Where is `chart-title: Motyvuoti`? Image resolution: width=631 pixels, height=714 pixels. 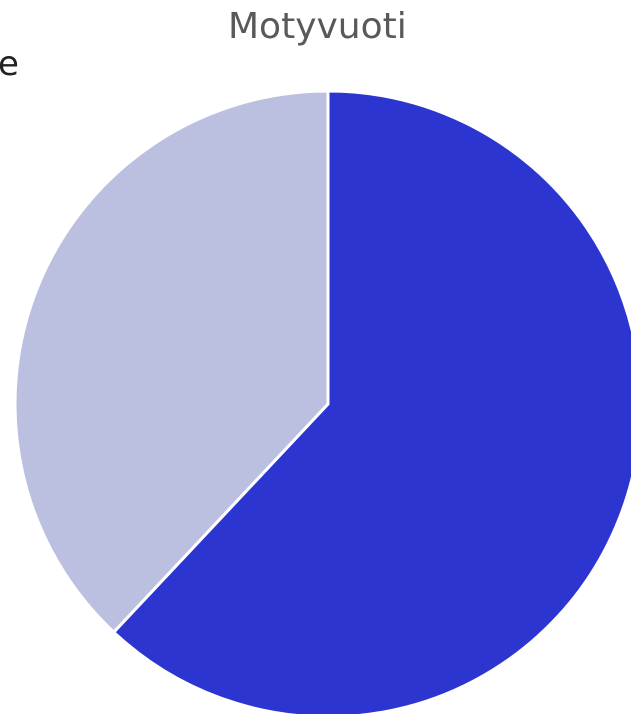 chart-title: Motyvuoti is located at coordinates (317, 26).